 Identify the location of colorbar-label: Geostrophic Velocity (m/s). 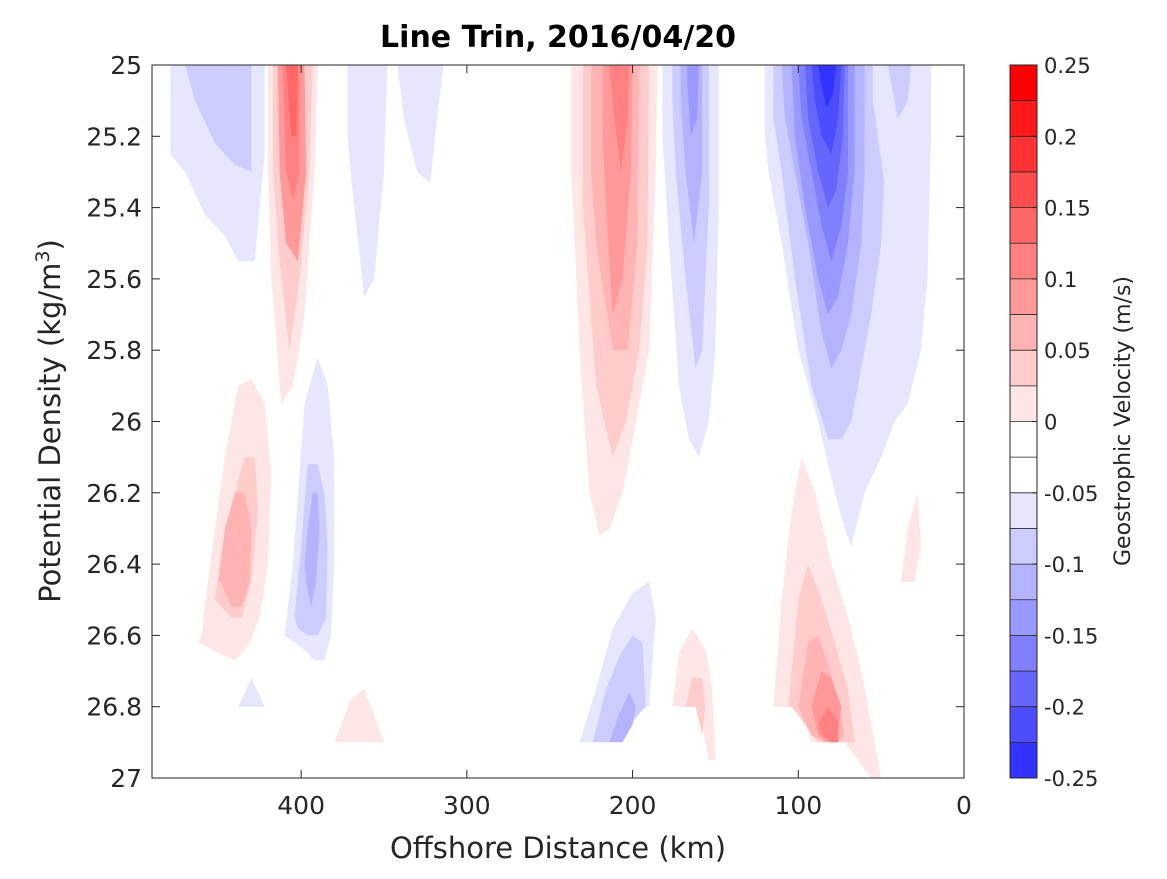
(1123, 421).